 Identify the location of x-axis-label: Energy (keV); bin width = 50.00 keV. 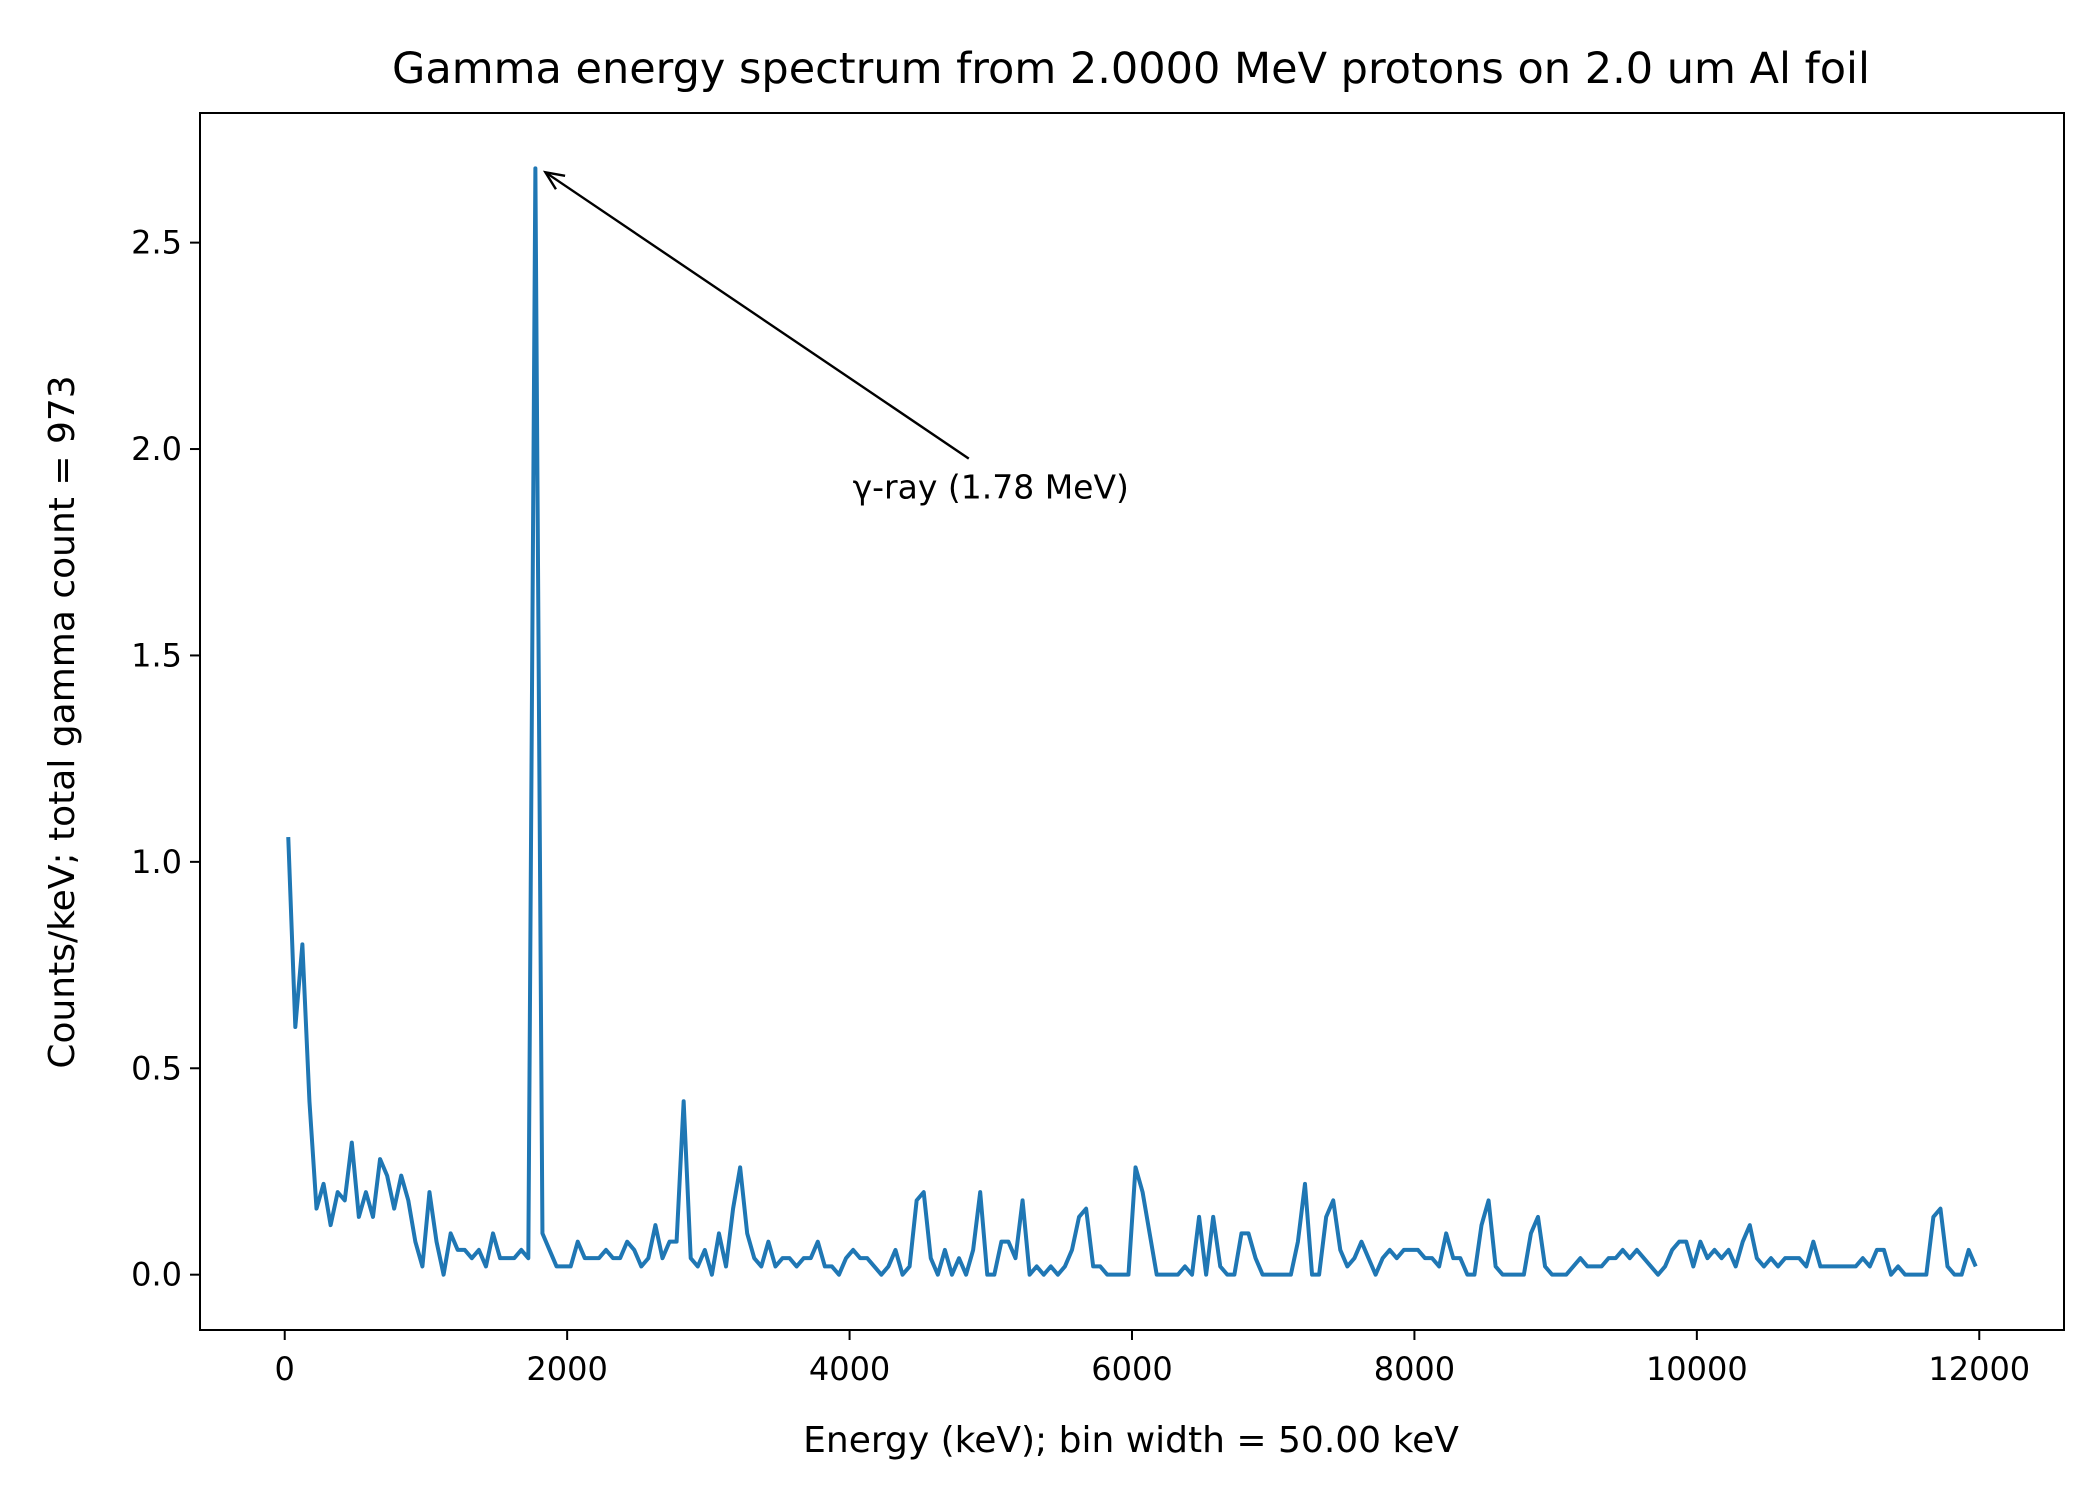
(1131, 1440).